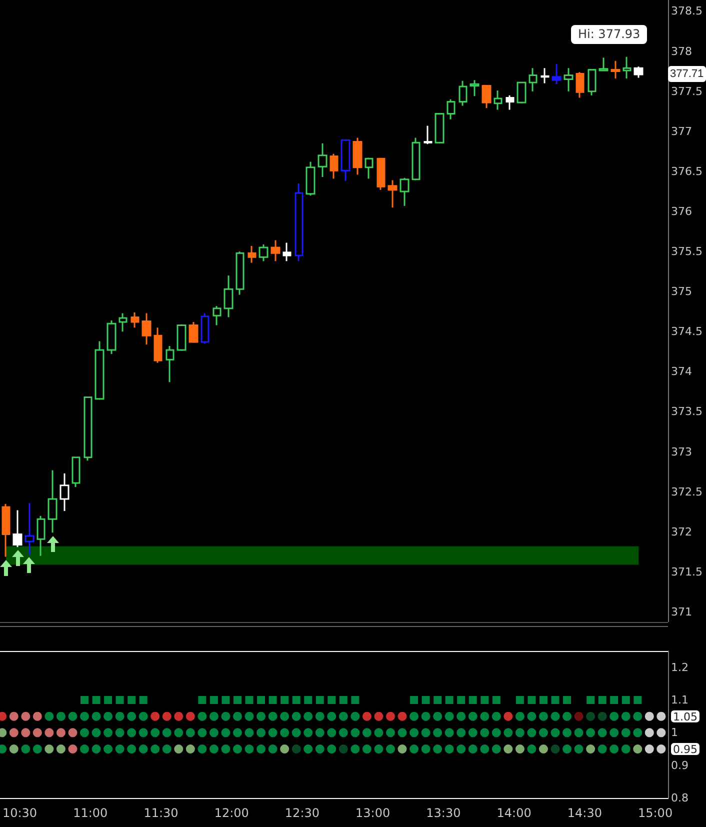 The height and width of the screenshot is (827, 706). Describe the element at coordinates (686, 491) in the screenshot. I see `y-tick-label: 372.5` at that location.